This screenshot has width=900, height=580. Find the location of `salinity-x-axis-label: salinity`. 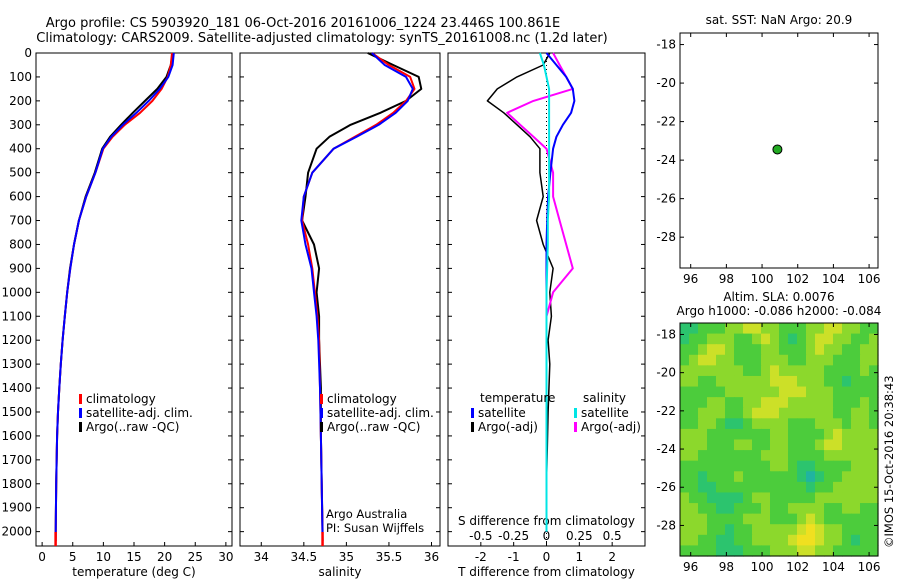

salinity-x-axis-label: salinity is located at coordinates (339, 572).